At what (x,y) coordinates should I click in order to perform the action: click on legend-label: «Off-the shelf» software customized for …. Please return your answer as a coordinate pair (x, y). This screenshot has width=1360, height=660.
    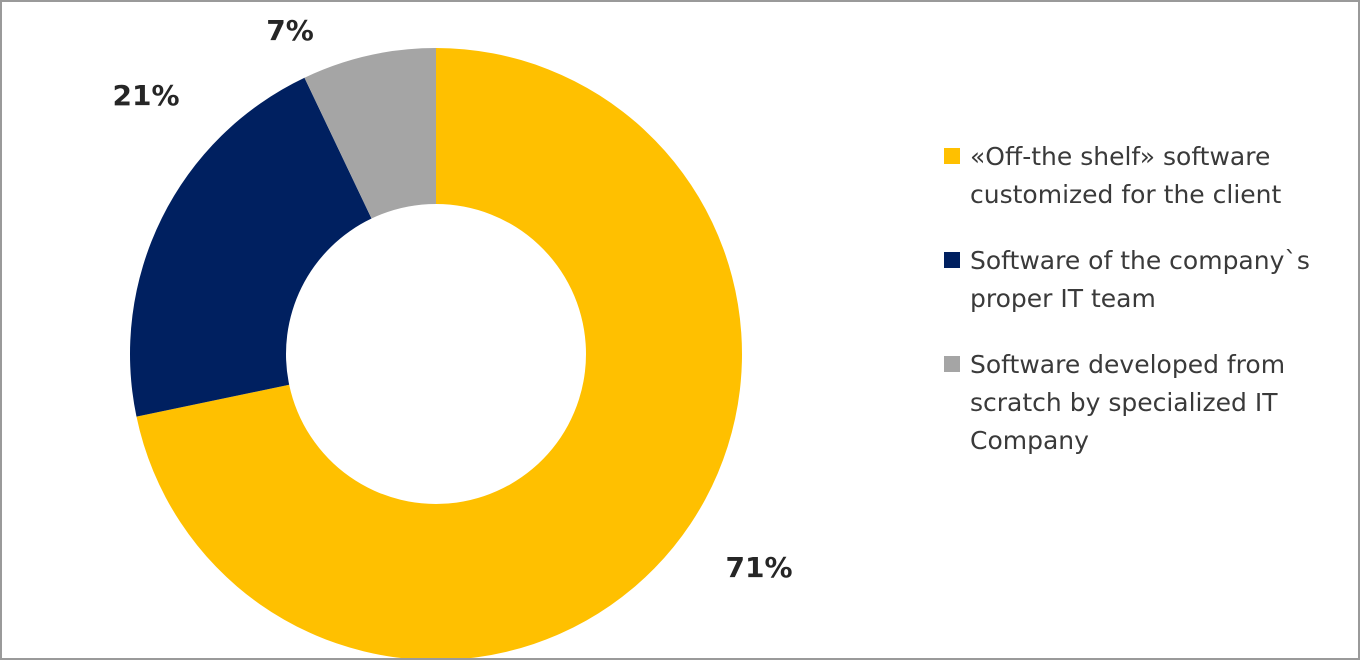
    Looking at the image, I should click on (1126, 175).